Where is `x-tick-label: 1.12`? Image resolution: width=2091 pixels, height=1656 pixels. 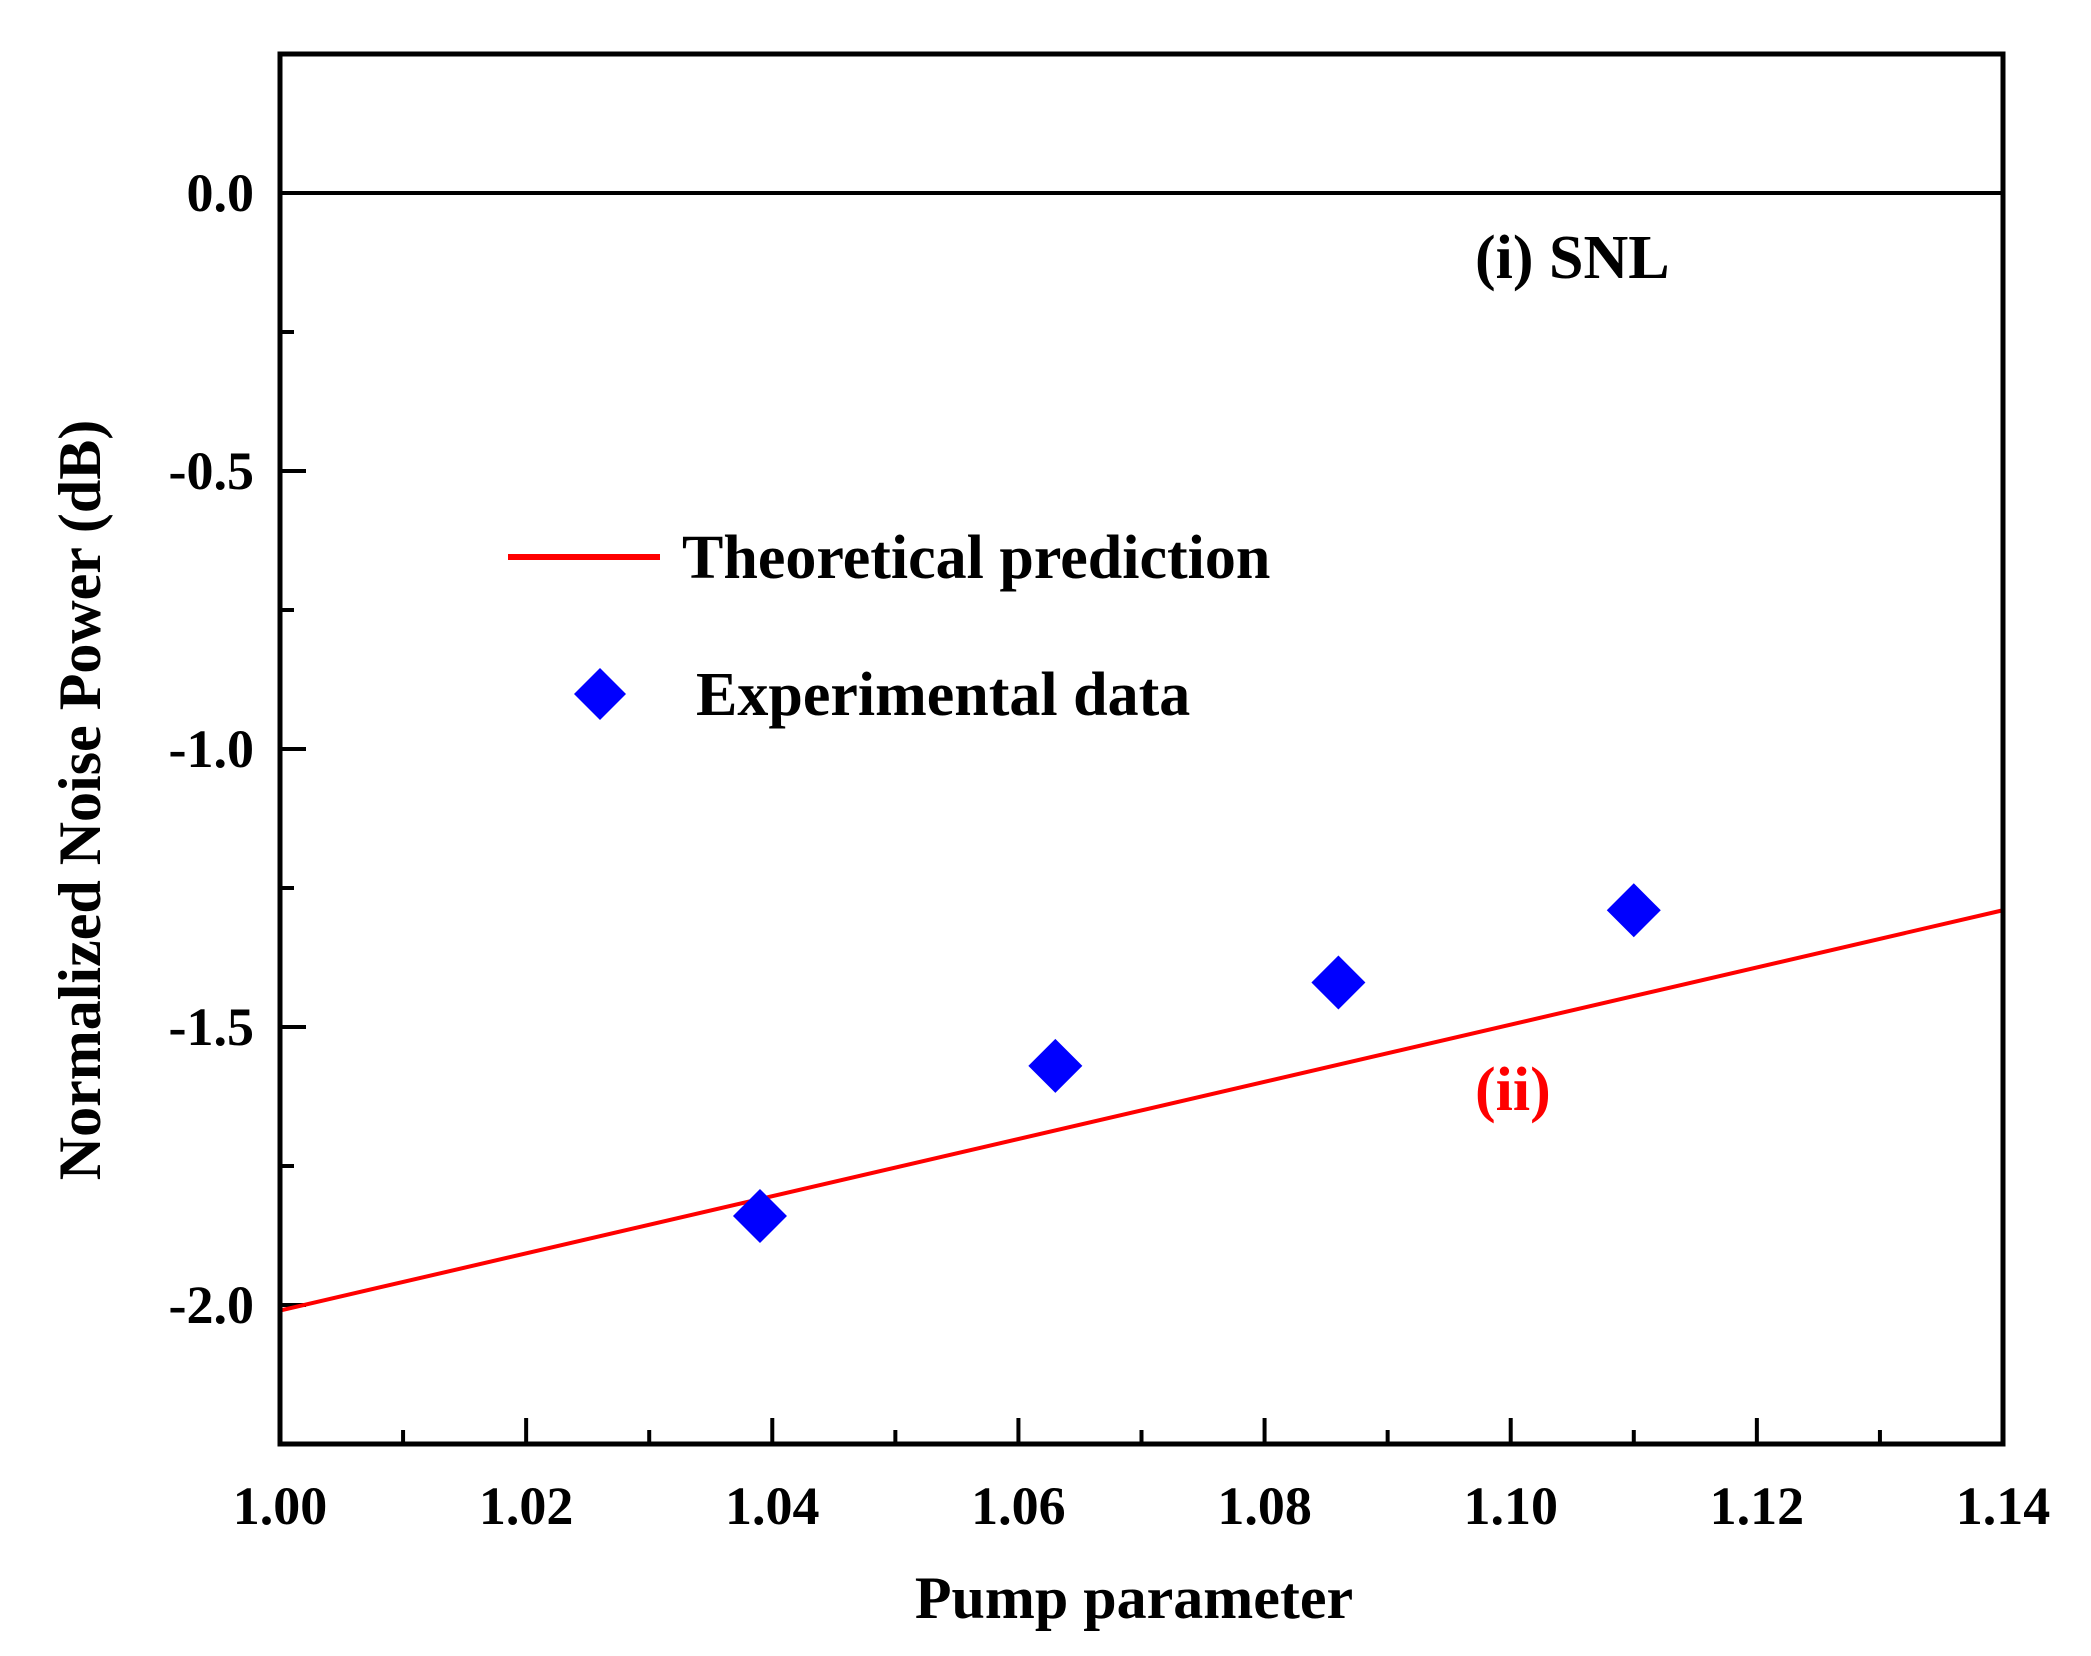 x-tick-label: 1.12 is located at coordinates (1757, 1506).